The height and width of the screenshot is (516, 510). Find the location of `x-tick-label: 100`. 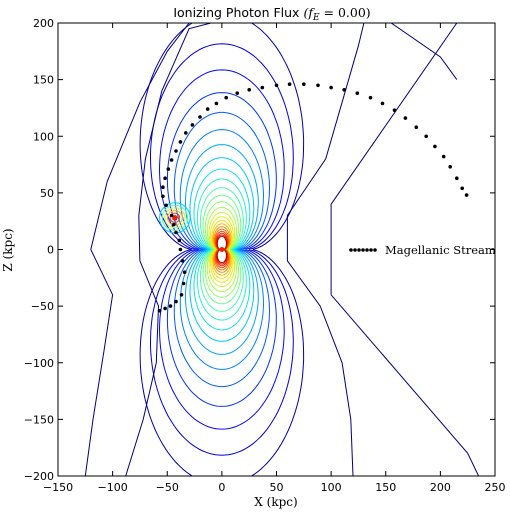

x-tick-label: 100 is located at coordinates (331, 487).